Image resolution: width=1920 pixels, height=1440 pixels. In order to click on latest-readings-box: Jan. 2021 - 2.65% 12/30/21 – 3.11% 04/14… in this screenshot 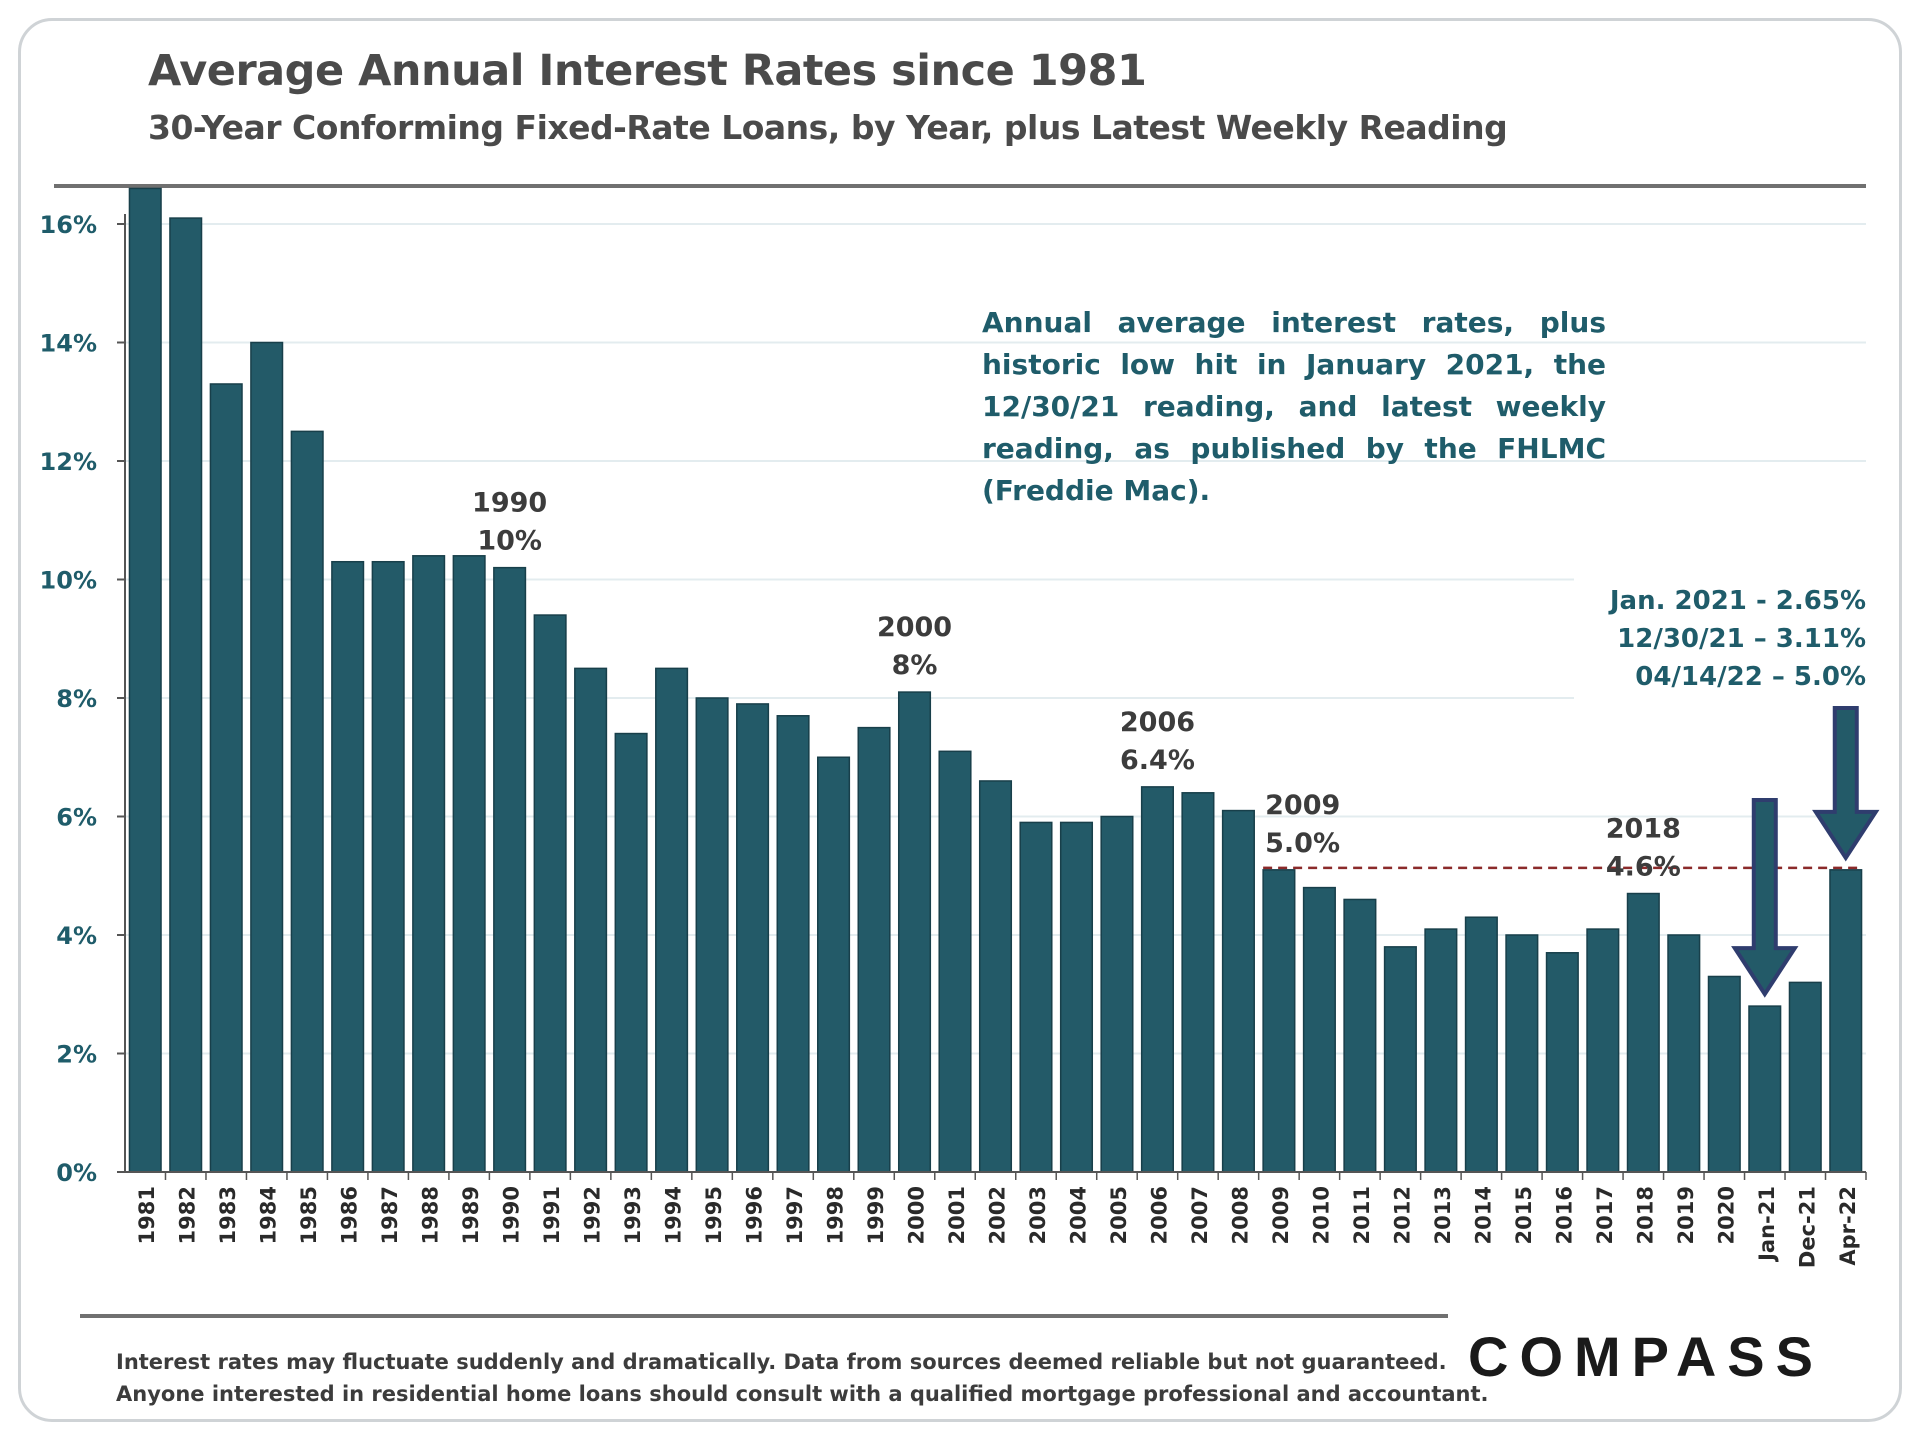, I will do `click(1720, 639)`.